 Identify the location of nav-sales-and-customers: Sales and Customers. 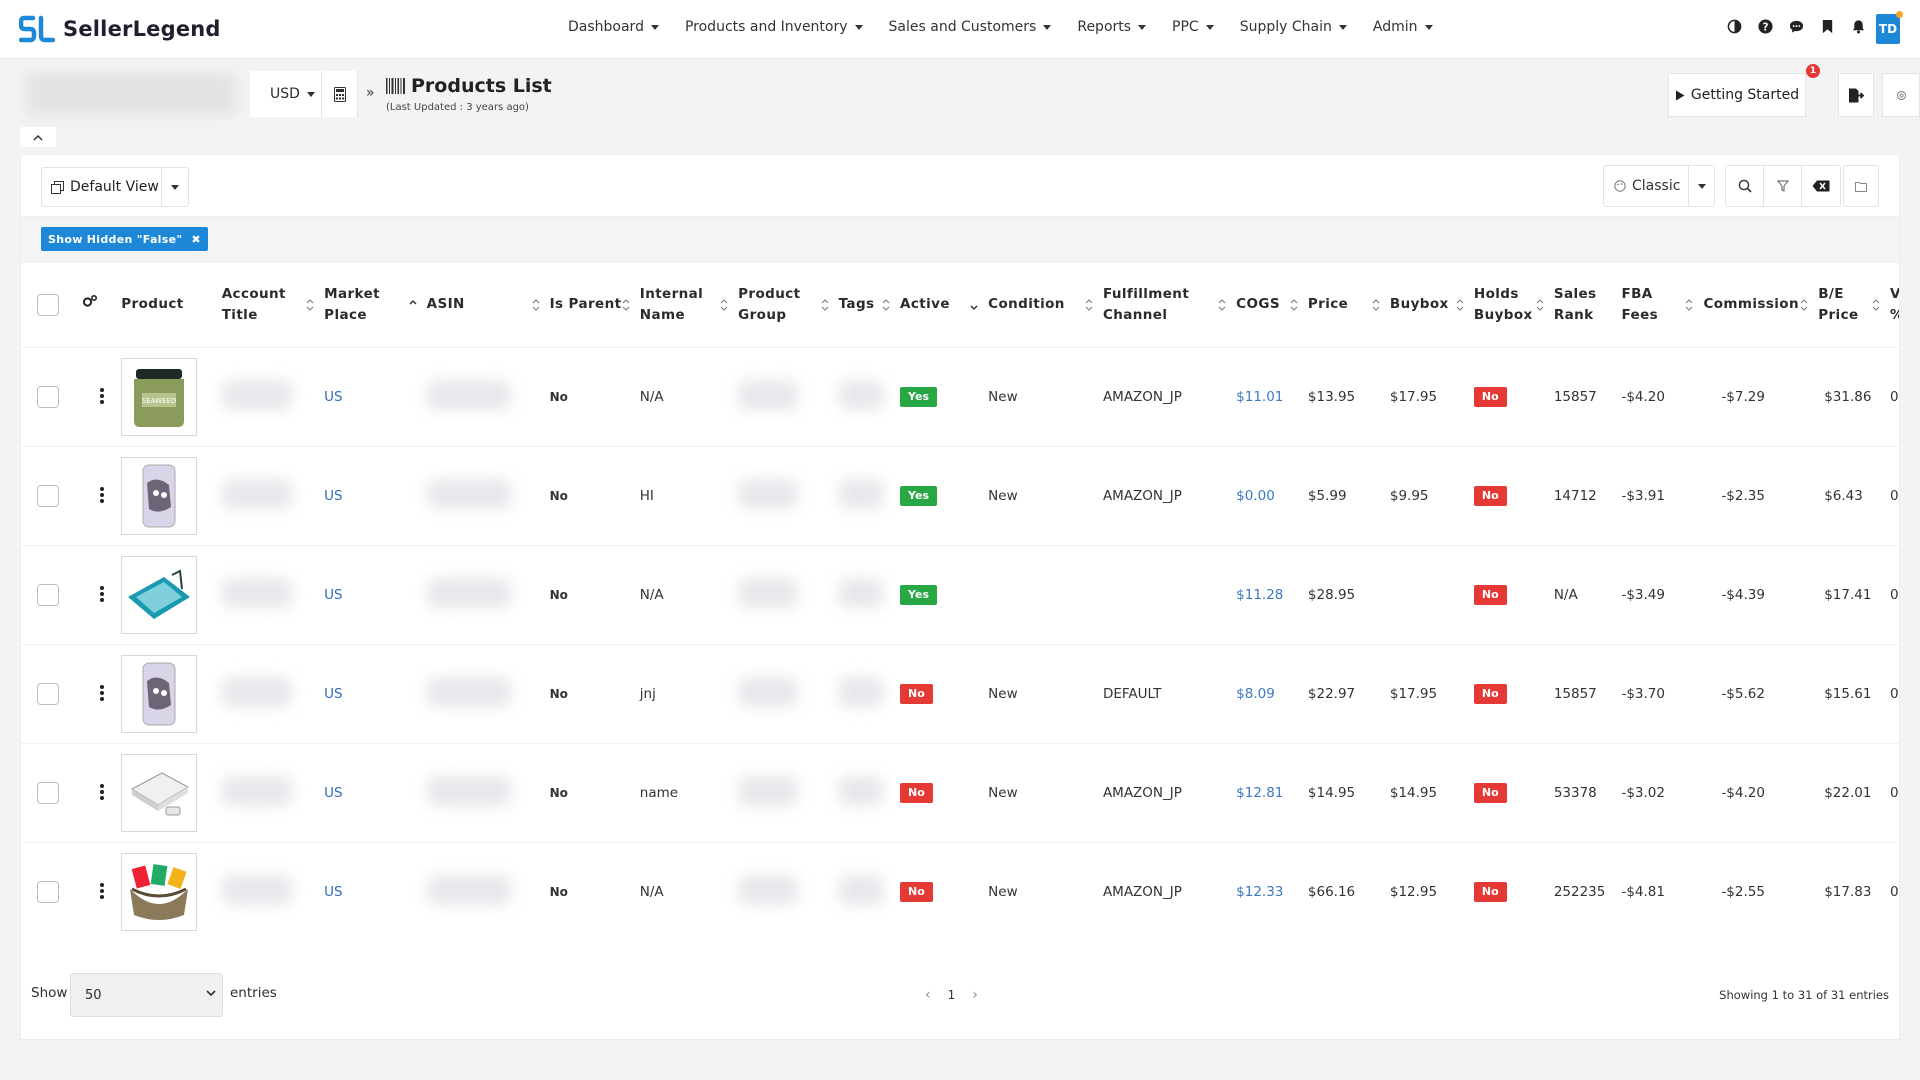
(970, 27).